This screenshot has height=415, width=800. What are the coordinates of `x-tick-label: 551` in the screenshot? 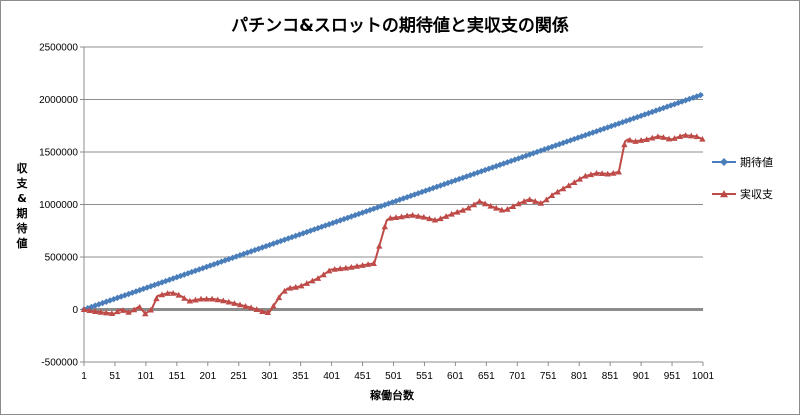 It's located at (424, 376).